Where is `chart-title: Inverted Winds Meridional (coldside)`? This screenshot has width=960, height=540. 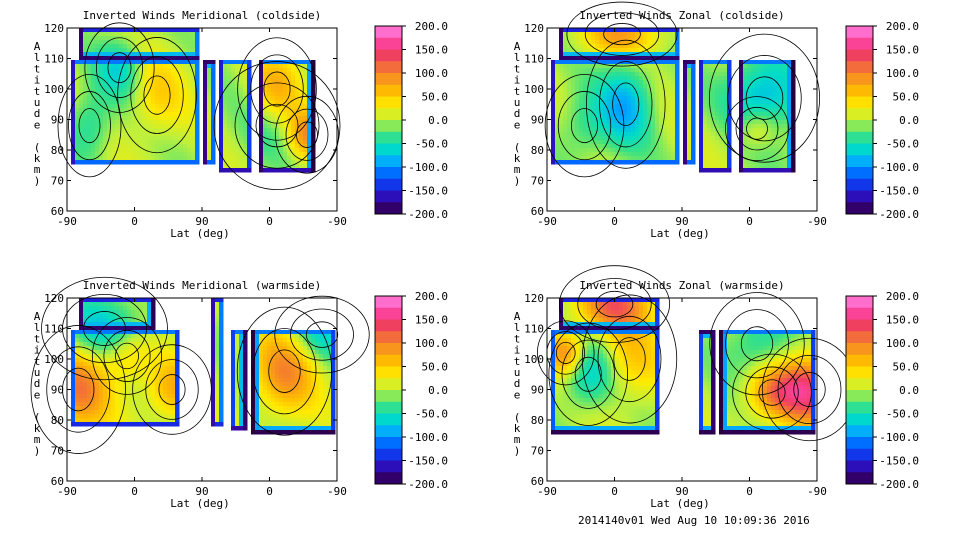
chart-title: Inverted Winds Meridional (coldside) is located at coordinates (202, 15).